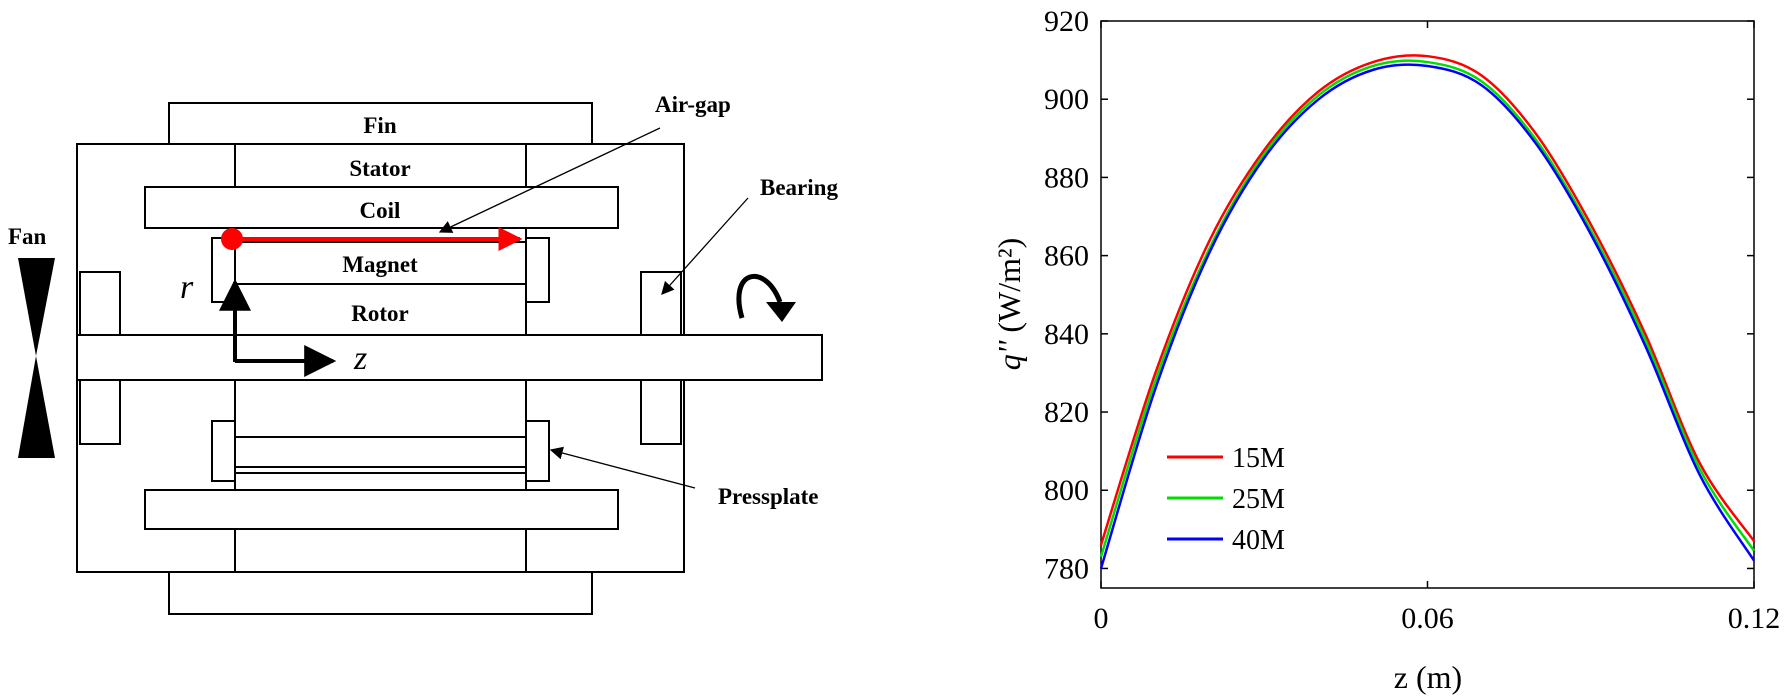 The image size is (1788, 699). I want to click on bearing-leader, so click(705, 246).